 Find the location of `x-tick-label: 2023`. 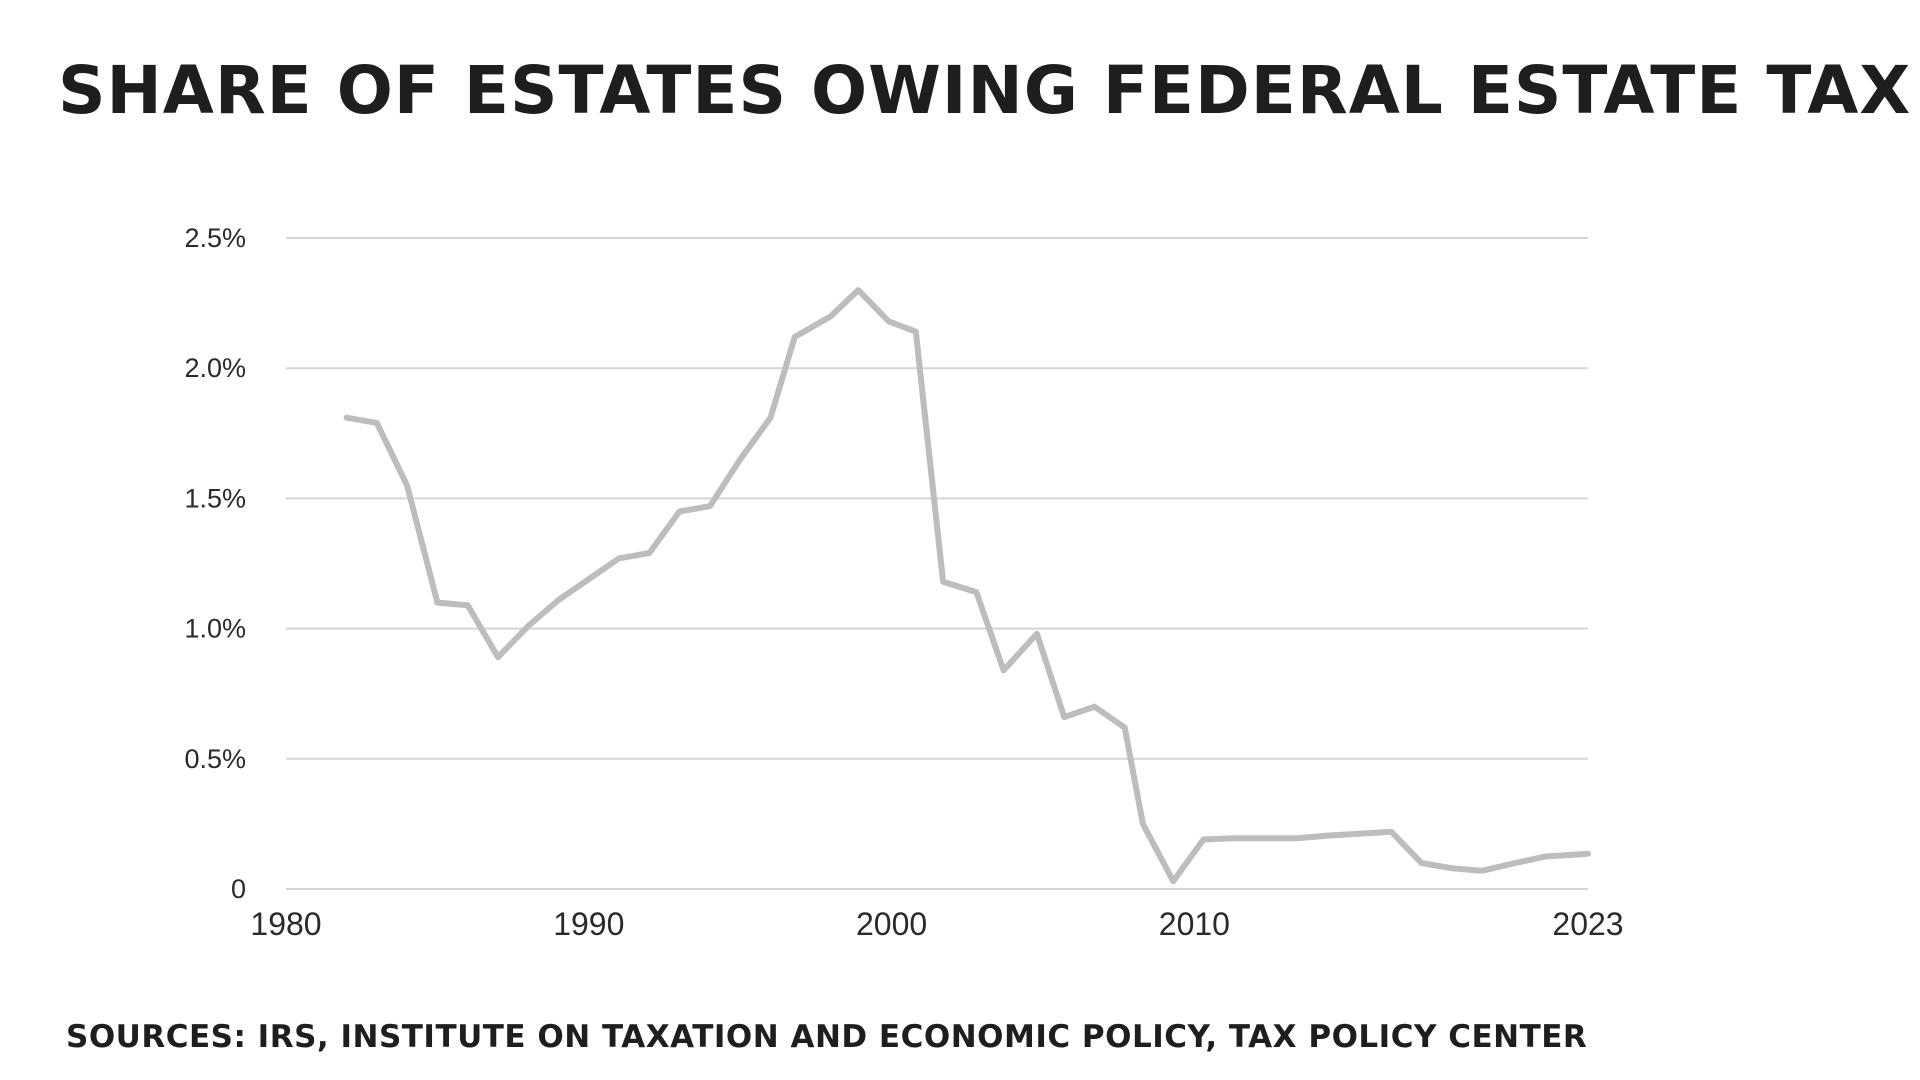

x-tick-label: 2023 is located at coordinates (1587, 924).